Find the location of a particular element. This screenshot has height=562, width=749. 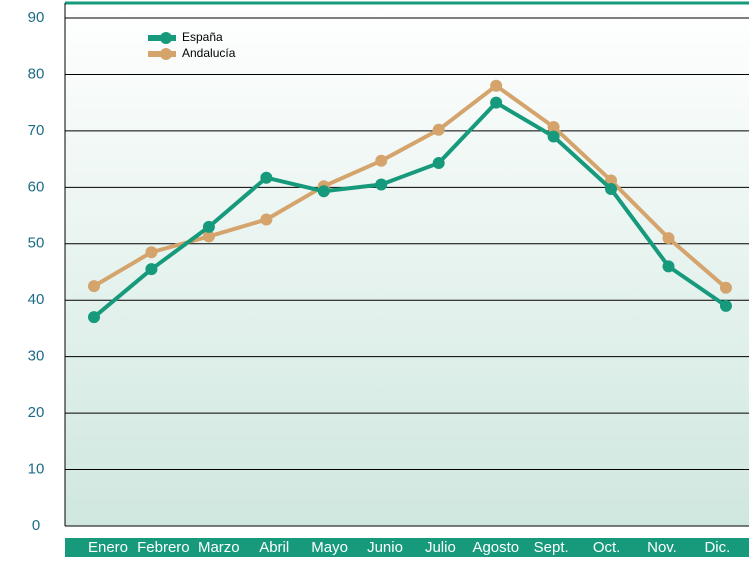

x-tick-label: Marzo is located at coordinates (219, 547).